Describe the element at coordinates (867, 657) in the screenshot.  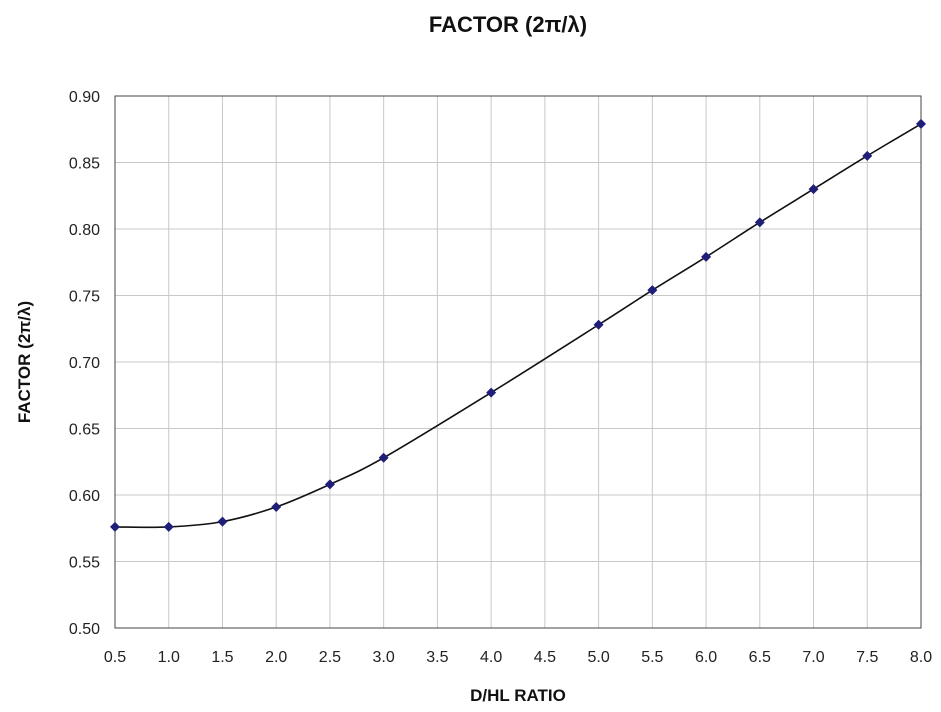
I see `x-tick-label: 7.5` at that location.